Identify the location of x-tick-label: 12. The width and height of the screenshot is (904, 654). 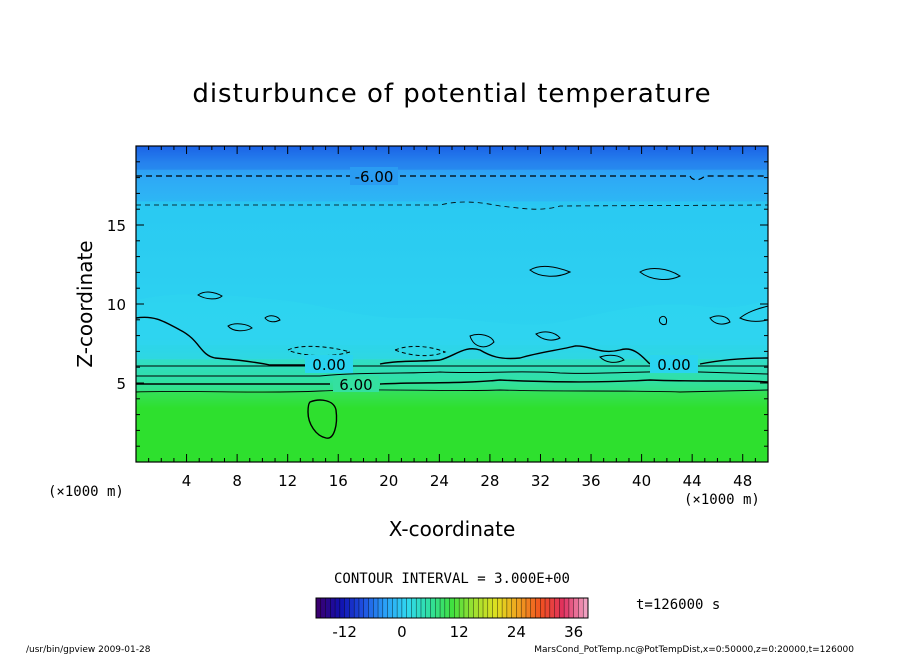
(287, 481).